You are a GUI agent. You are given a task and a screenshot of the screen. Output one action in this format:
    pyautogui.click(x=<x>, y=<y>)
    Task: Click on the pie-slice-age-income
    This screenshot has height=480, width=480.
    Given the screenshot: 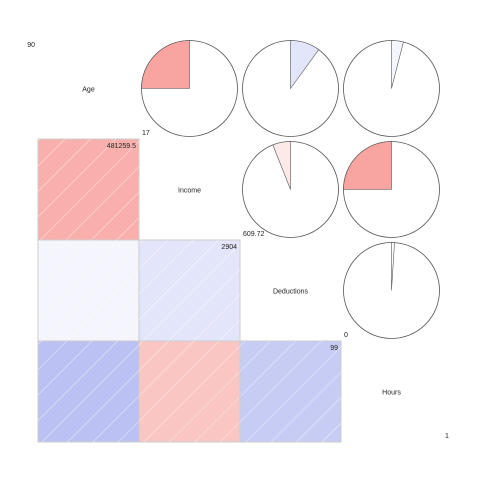 What is the action you would take?
    pyautogui.click(x=165, y=64)
    